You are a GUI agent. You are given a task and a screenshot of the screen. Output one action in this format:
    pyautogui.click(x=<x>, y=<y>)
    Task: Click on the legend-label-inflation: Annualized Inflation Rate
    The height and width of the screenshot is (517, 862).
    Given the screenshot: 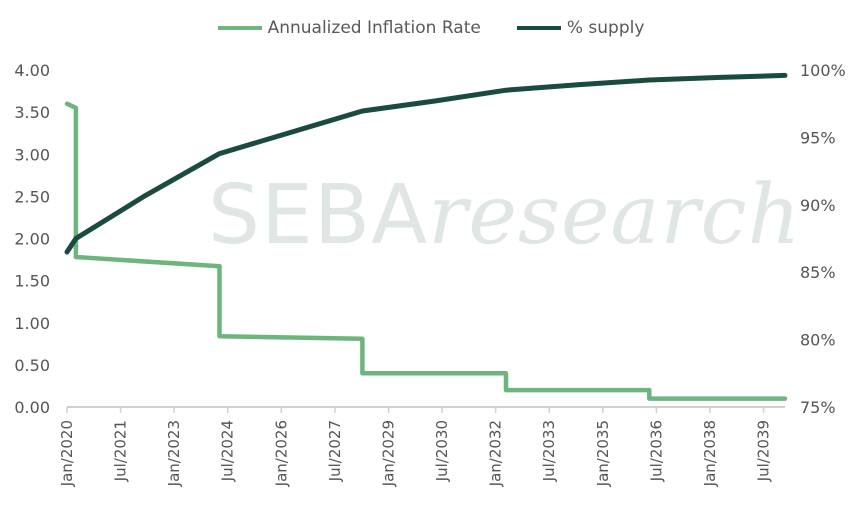 What is the action you would take?
    pyautogui.click(x=374, y=28)
    